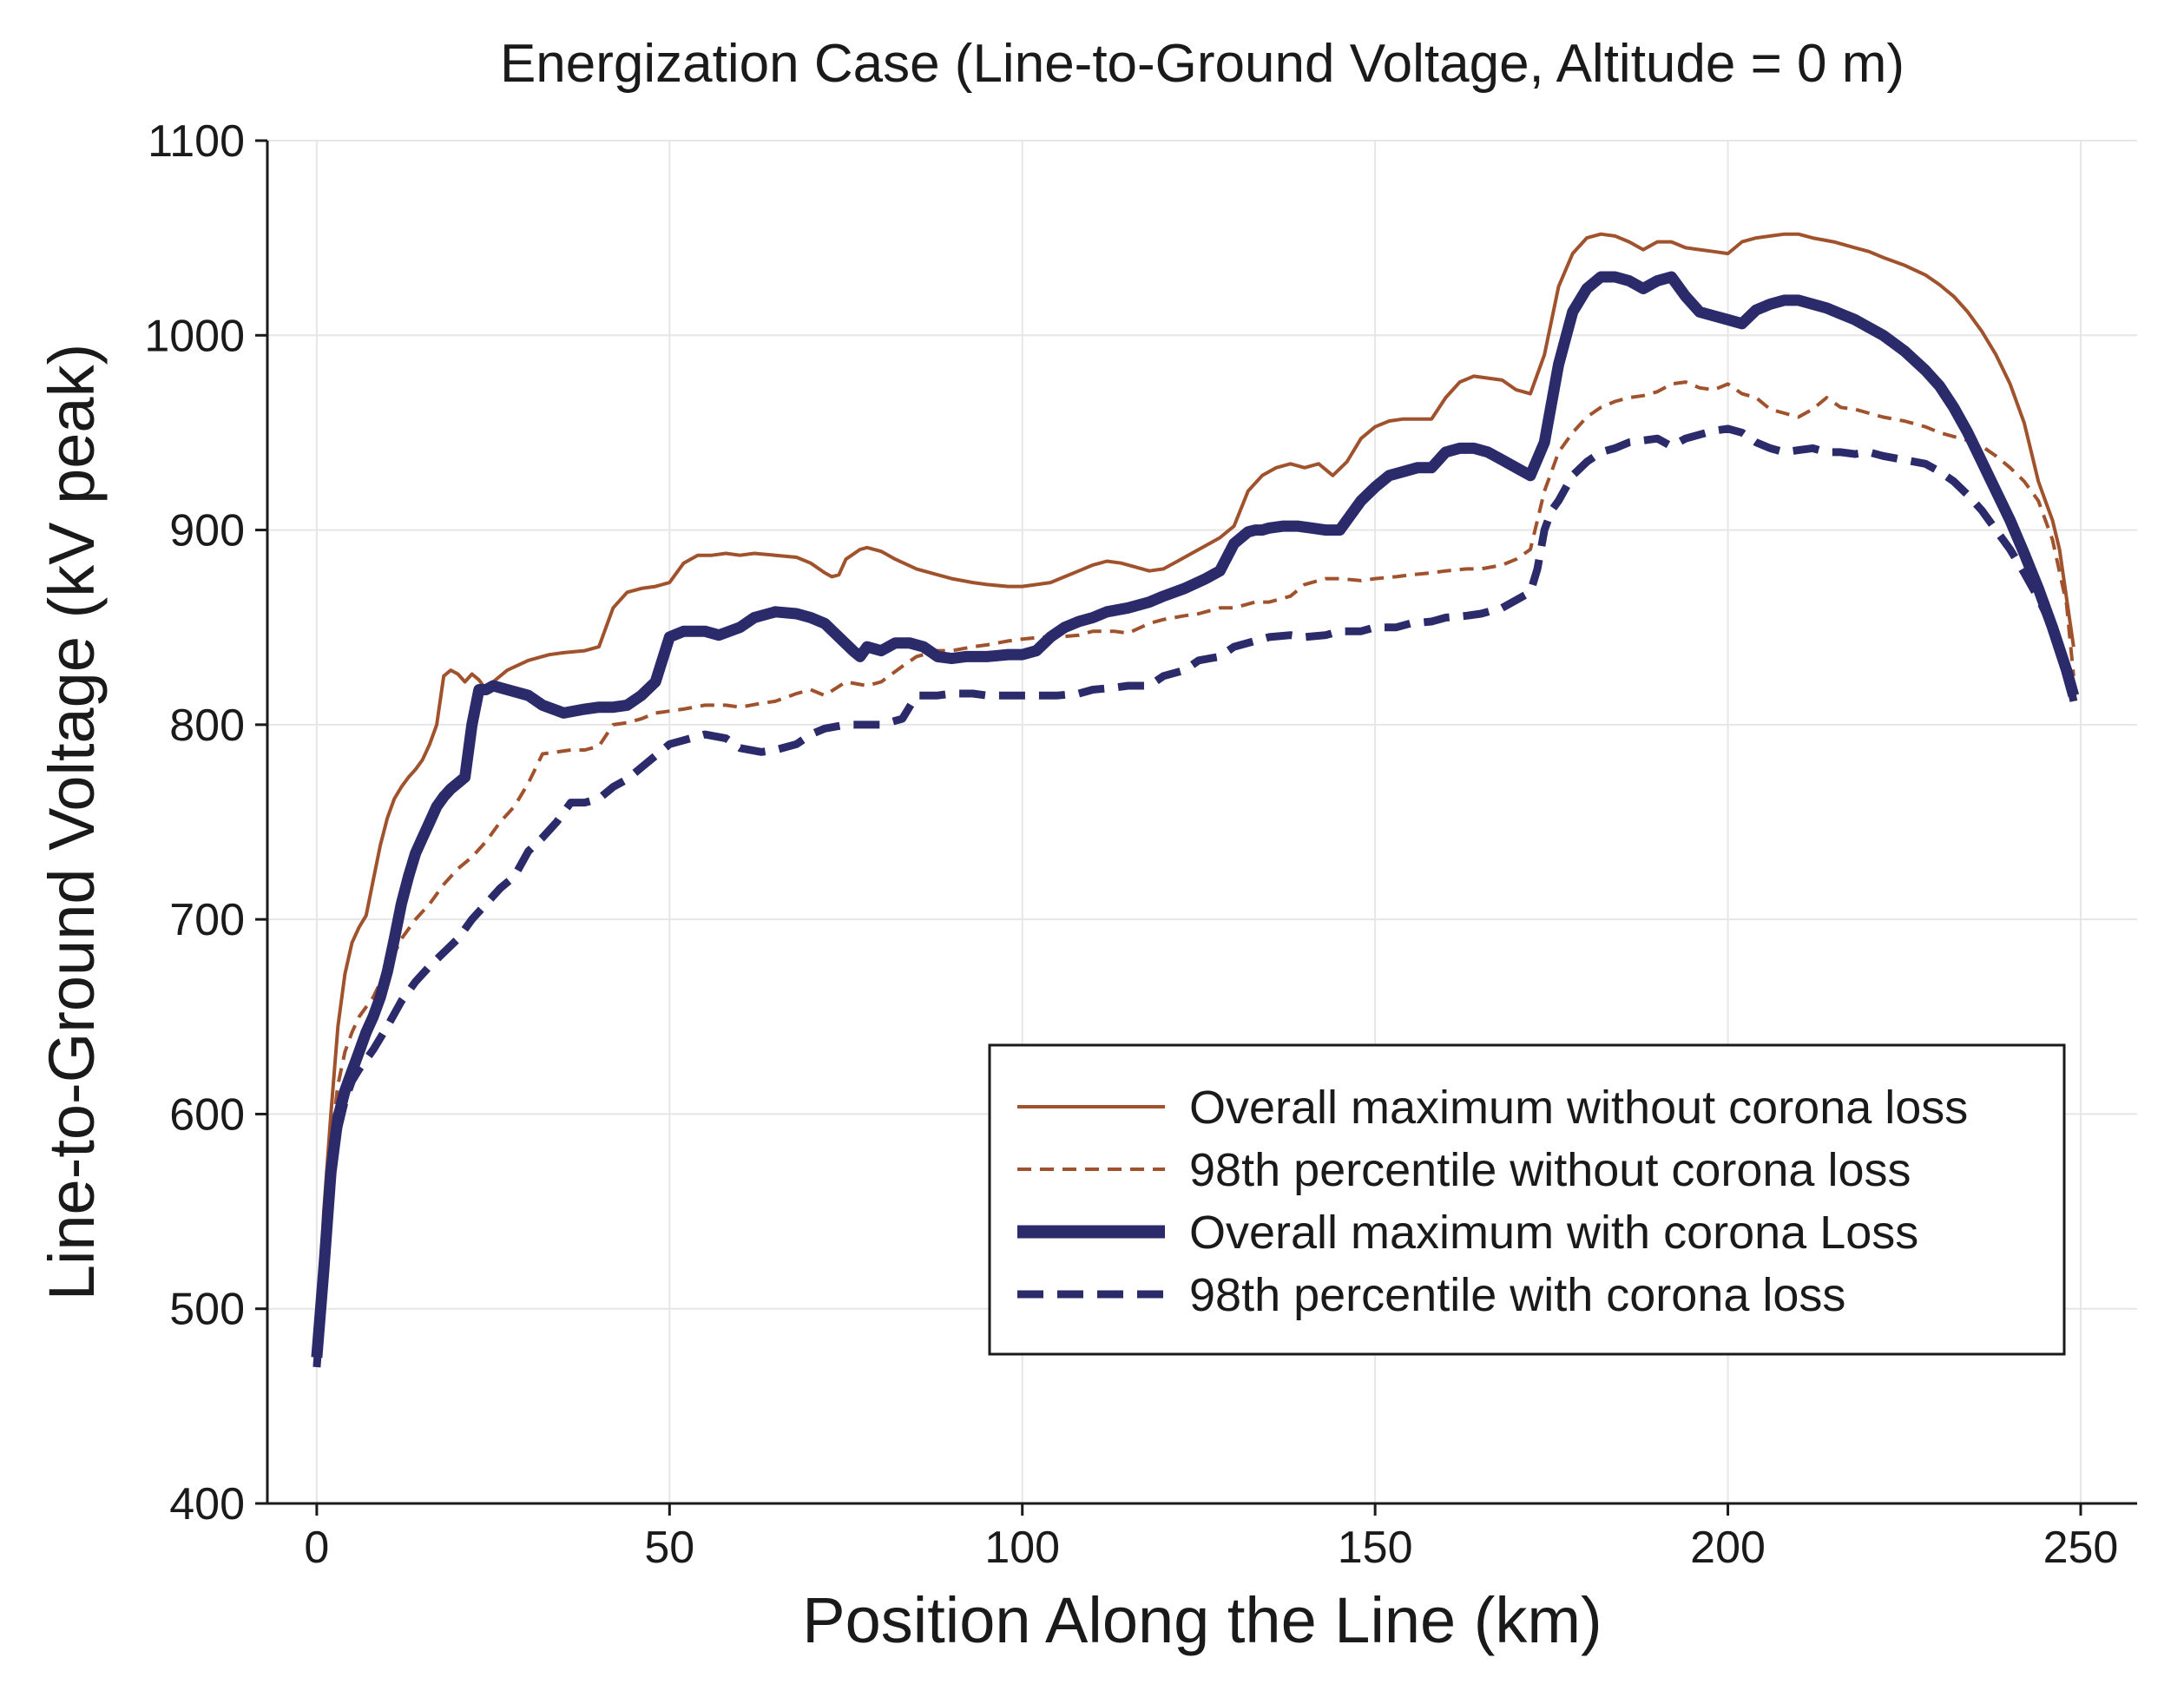 This screenshot has width=2184, height=1684. What do you see at coordinates (316, 1548) in the screenshot?
I see `x-tick-label: 0` at bounding box center [316, 1548].